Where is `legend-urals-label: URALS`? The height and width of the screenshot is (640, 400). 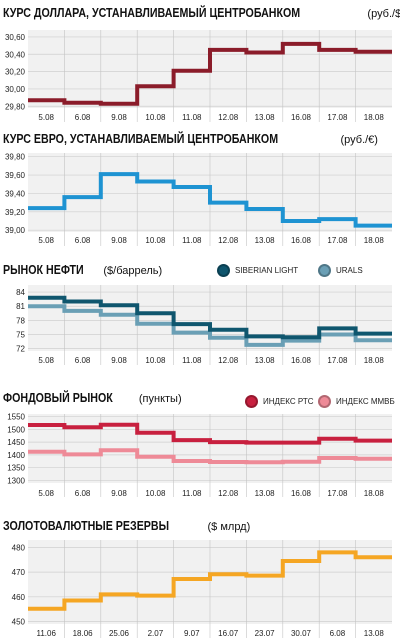
legend-urals-label: URALS is located at coordinates (349, 270).